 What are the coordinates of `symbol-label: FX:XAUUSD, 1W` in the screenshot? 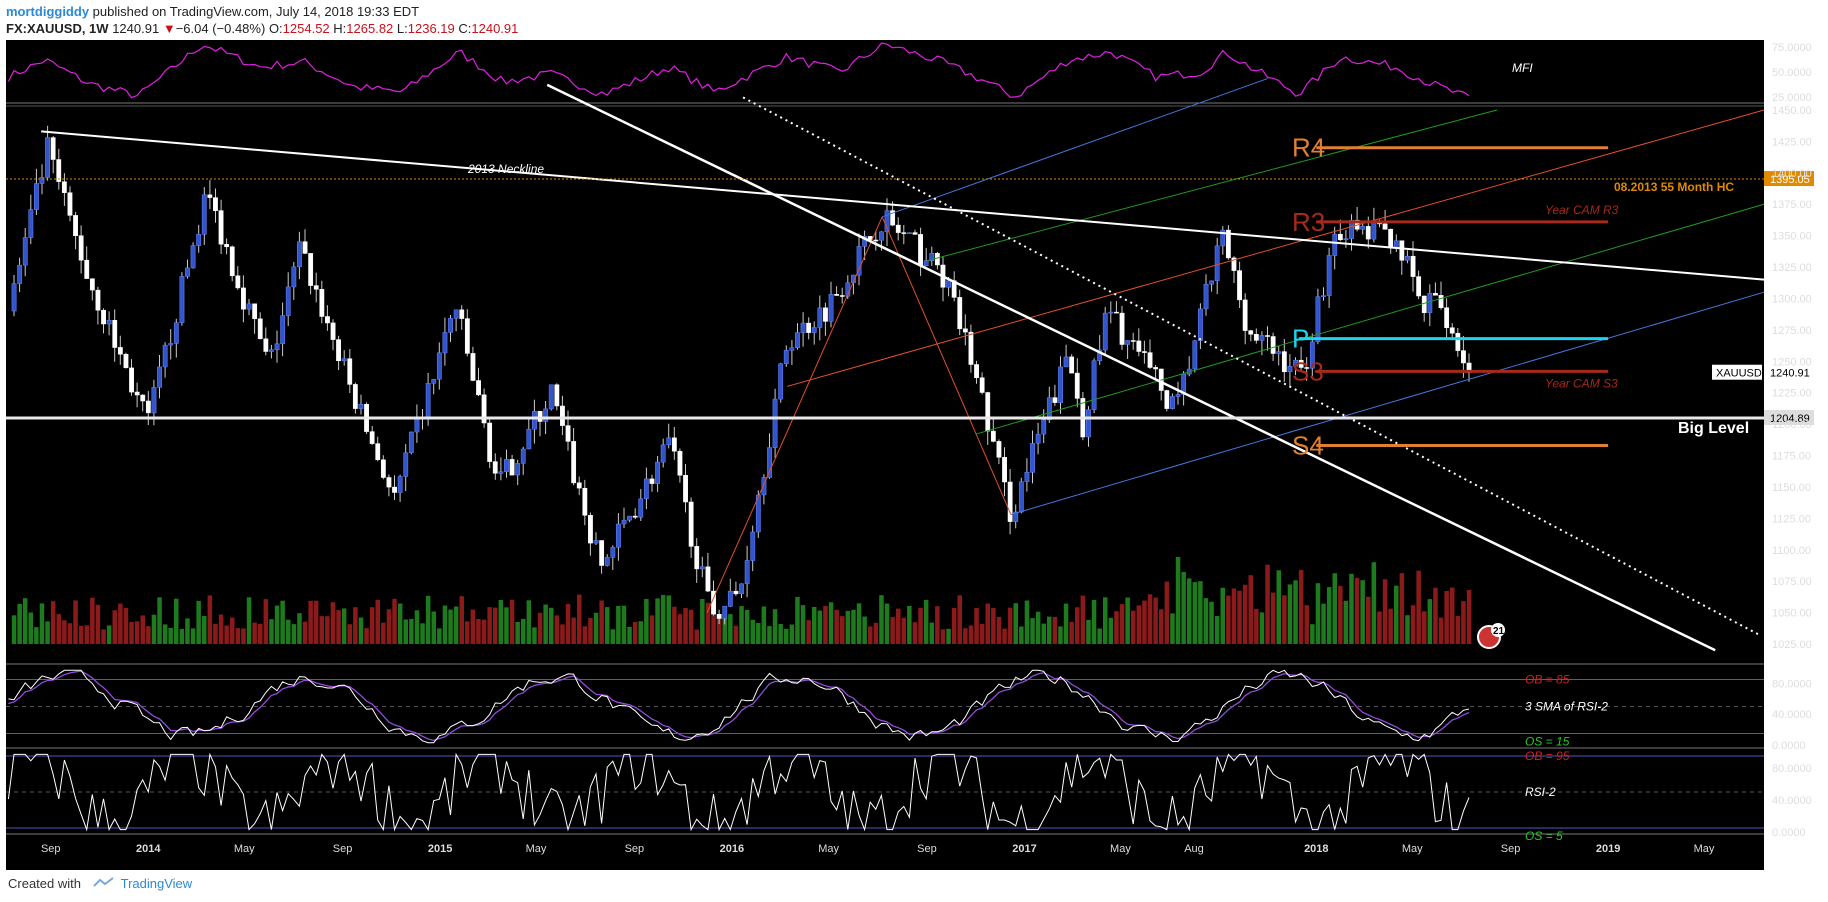 It's located at (57, 28).